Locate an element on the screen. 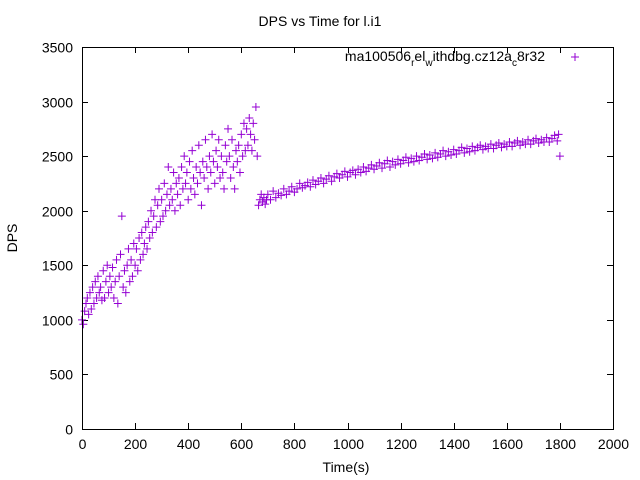 The height and width of the screenshot is (480, 640). x-tick-label: 800 is located at coordinates (295, 444).